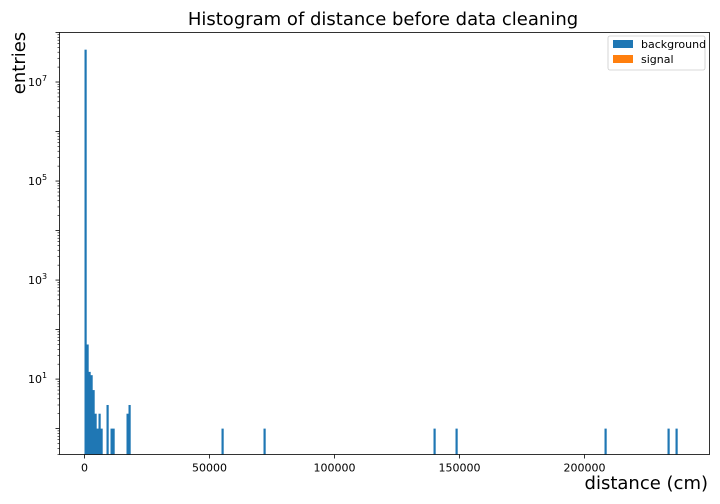 This screenshot has width=720, height=504. I want to click on y-axis-label: entries, so click(19, 63).